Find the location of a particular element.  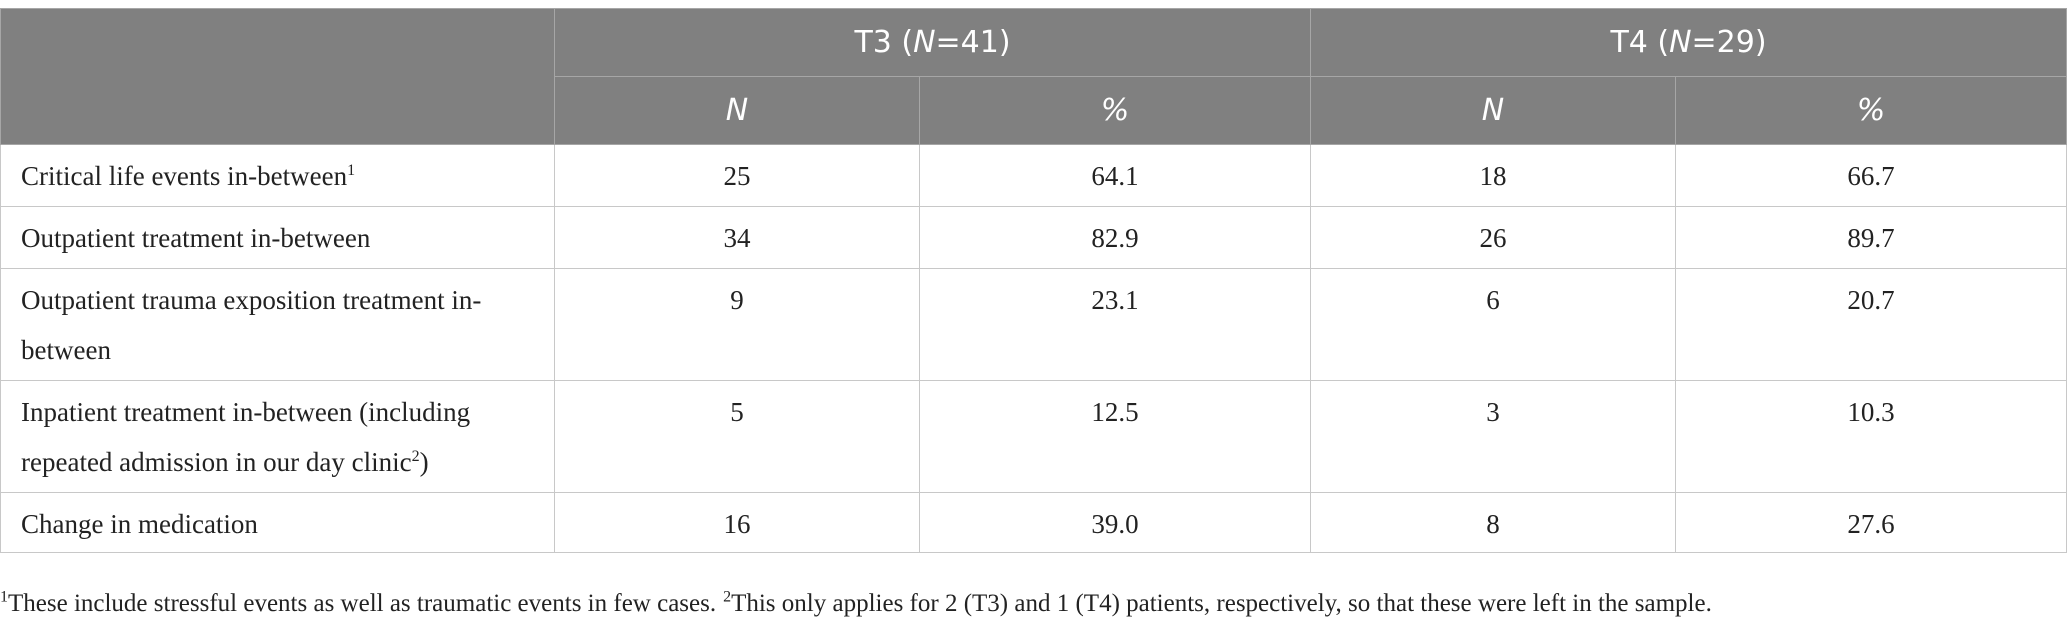

footnote-ref: 2 is located at coordinates (415, 456).